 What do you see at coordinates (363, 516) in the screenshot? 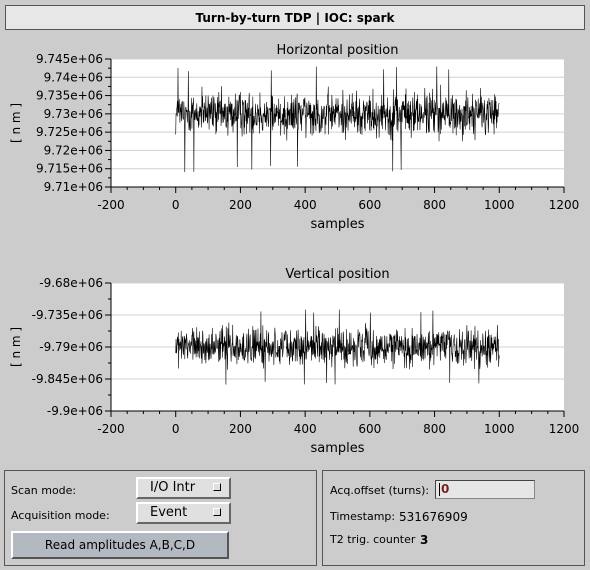
I see `timestamp-label: Timestamp:` at bounding box center [363, 516].